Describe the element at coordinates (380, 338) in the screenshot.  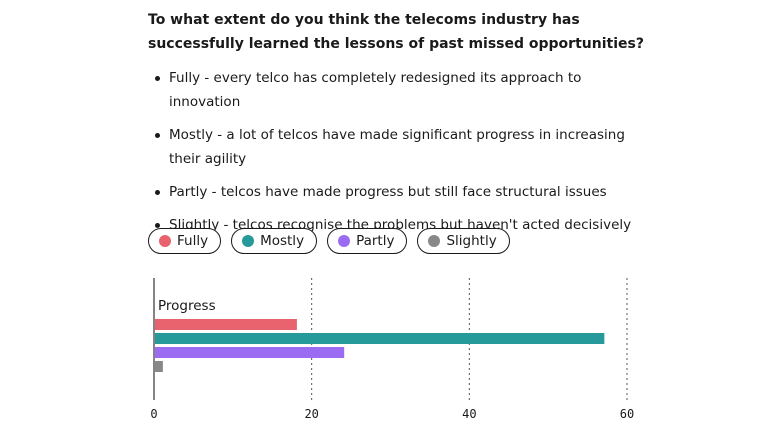
I see `bar-mostly` at that location.